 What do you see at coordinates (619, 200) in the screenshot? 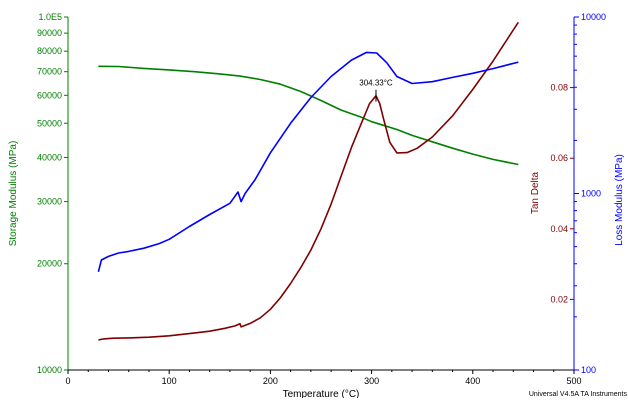
I see `y-loss-axis-title: Loss Modulus (MPa)` at bounding box center [619, 200].